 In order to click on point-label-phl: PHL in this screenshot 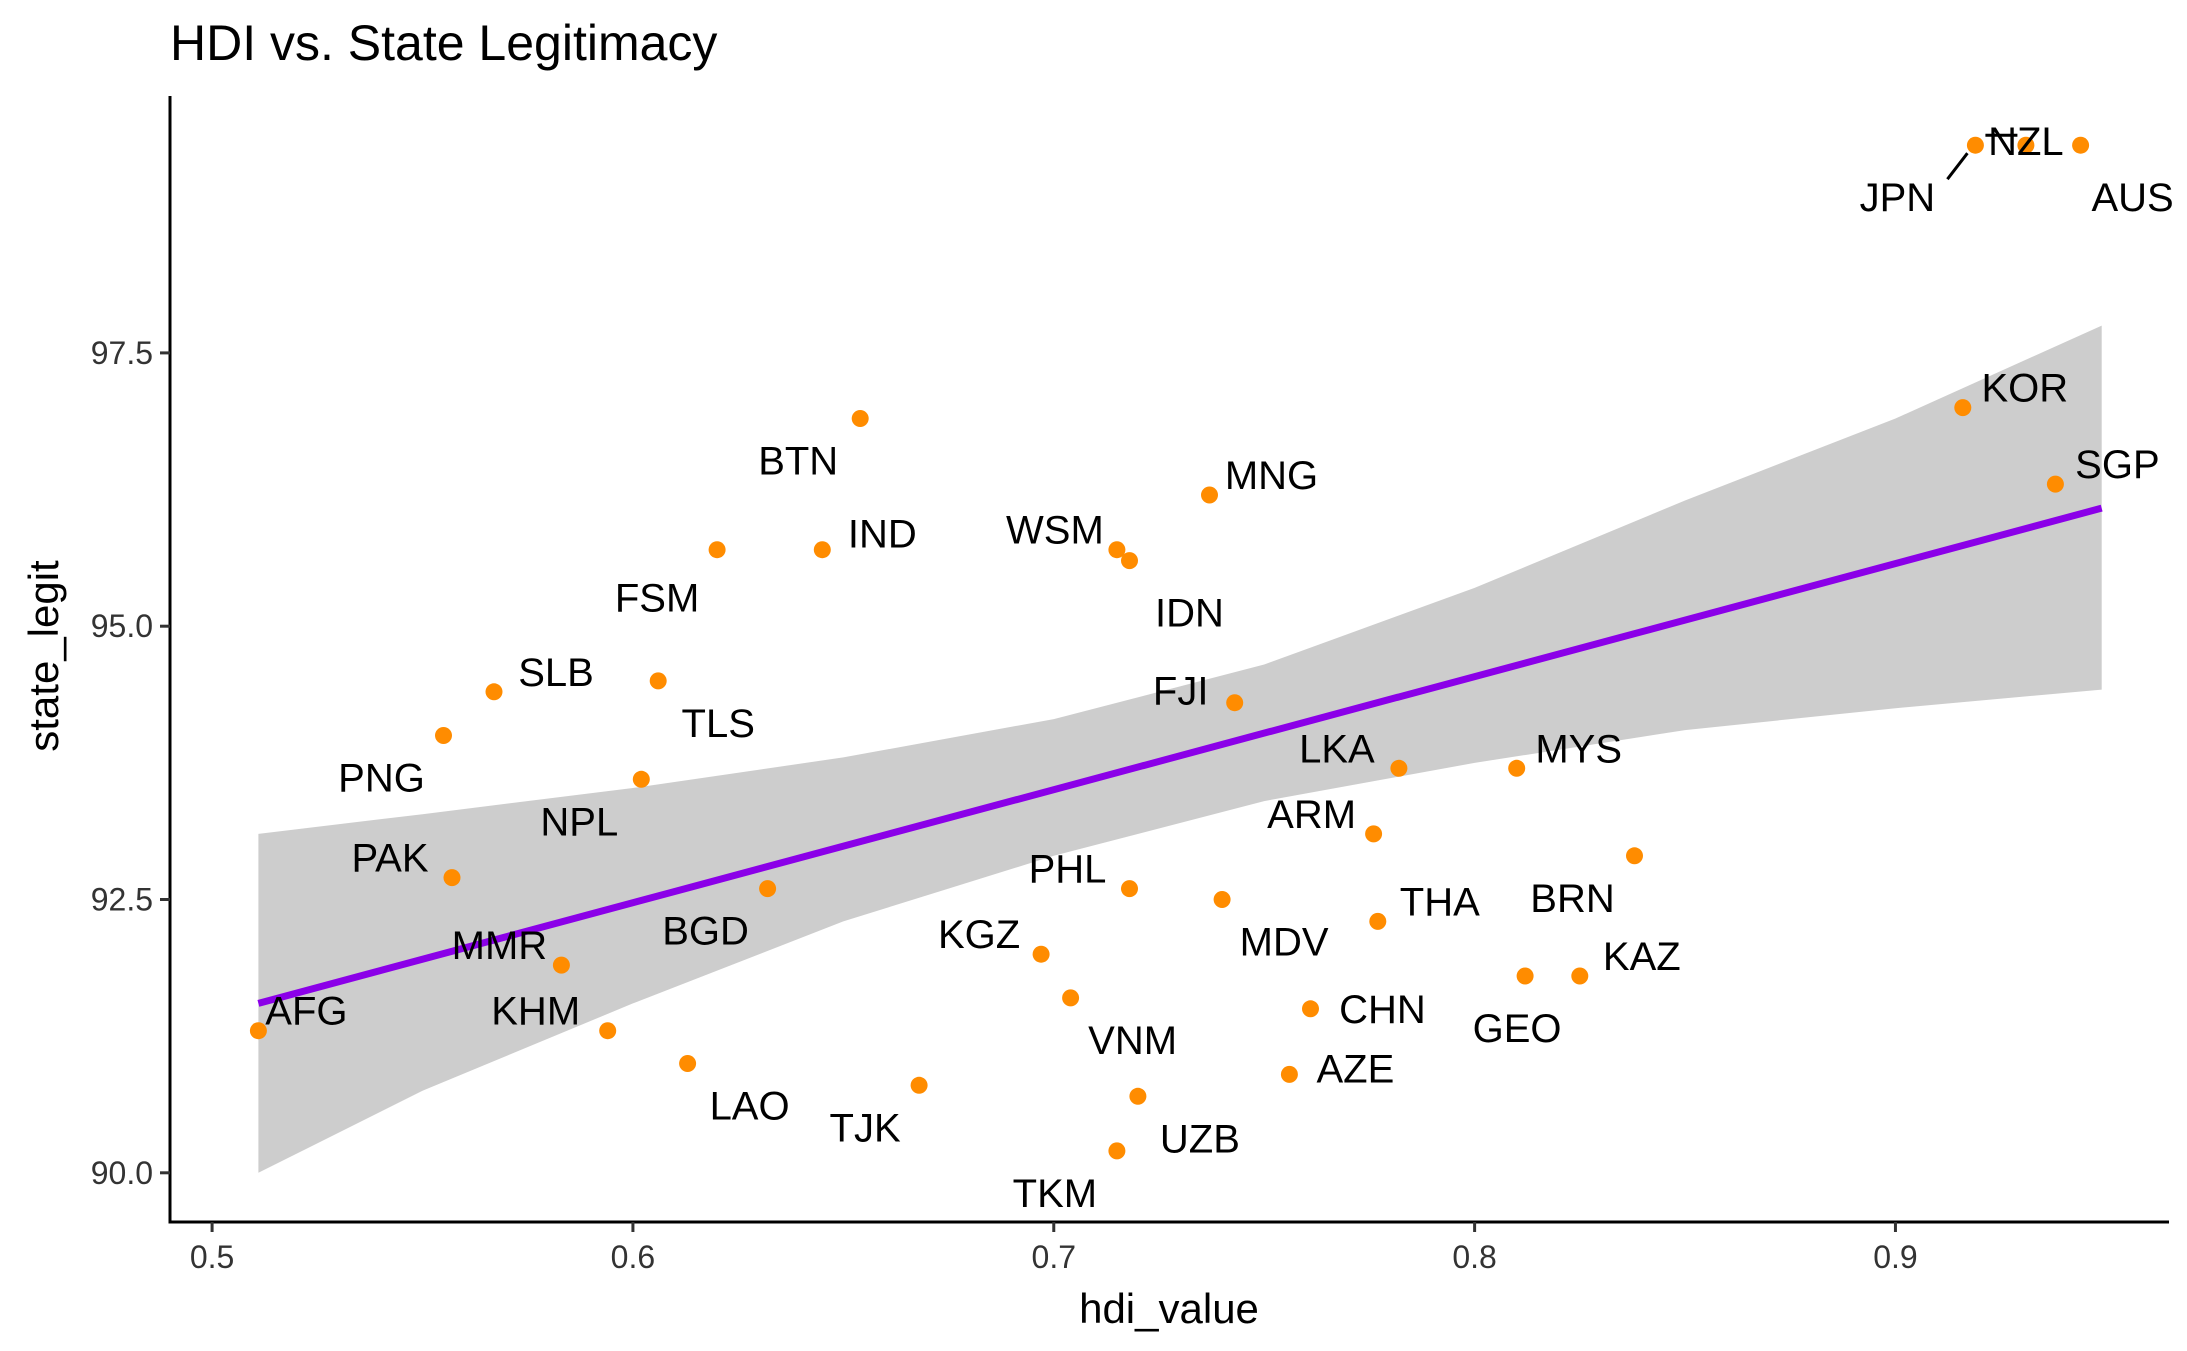, I will do `click(1068, 870)`.